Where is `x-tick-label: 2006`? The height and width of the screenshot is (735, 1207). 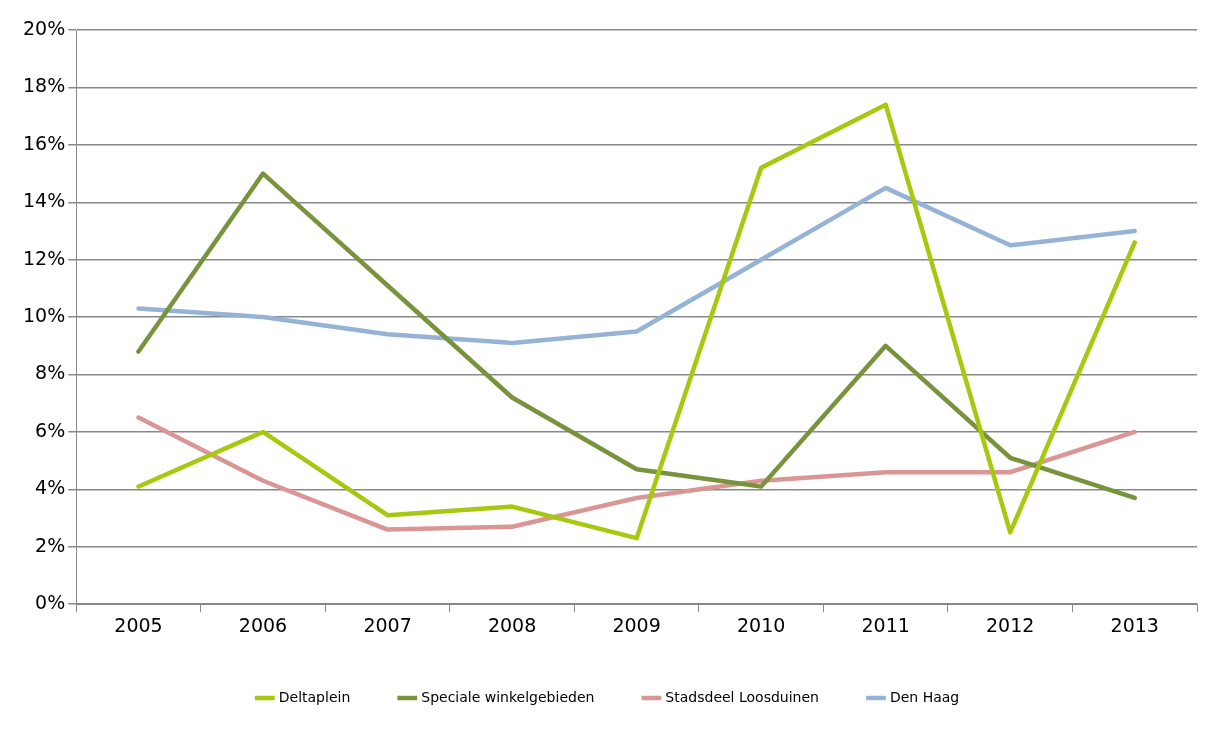 x-tick-label: 2006 is located at coordinates (263, 624).